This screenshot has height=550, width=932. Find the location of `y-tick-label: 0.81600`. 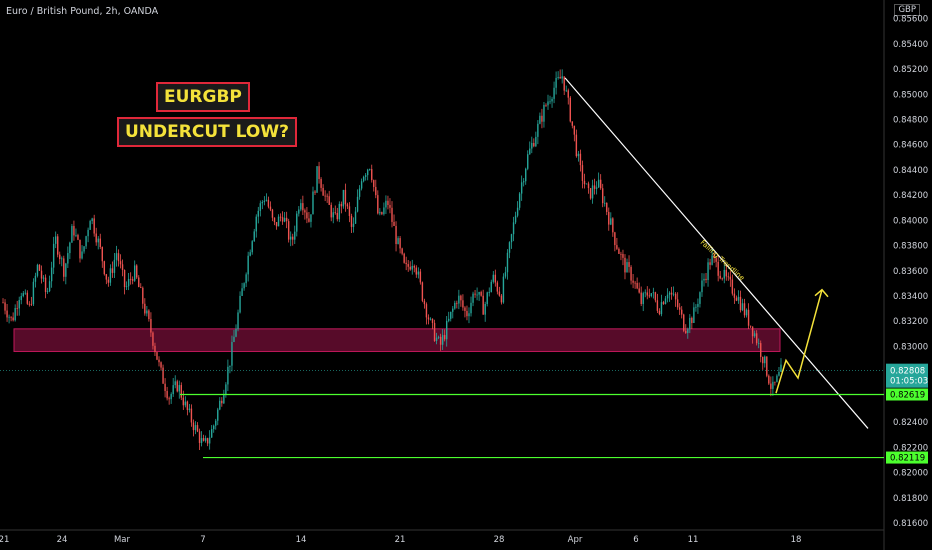

y-tick-label: 0.81600 is located at coordinates (910, 524).